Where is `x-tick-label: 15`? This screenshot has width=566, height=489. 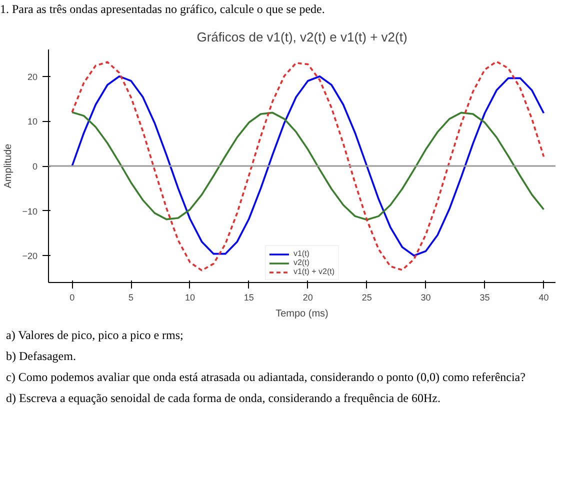 x-tick-label: 15 is located at coordinates (249, 297).